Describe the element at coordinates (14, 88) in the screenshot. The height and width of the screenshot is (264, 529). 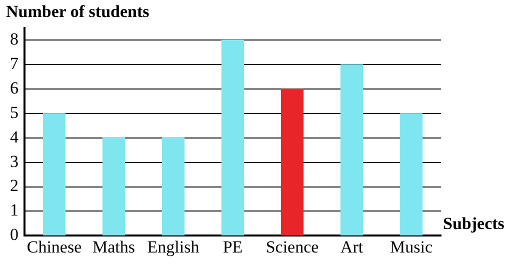
I see `y-tick-label: 6` at that location.